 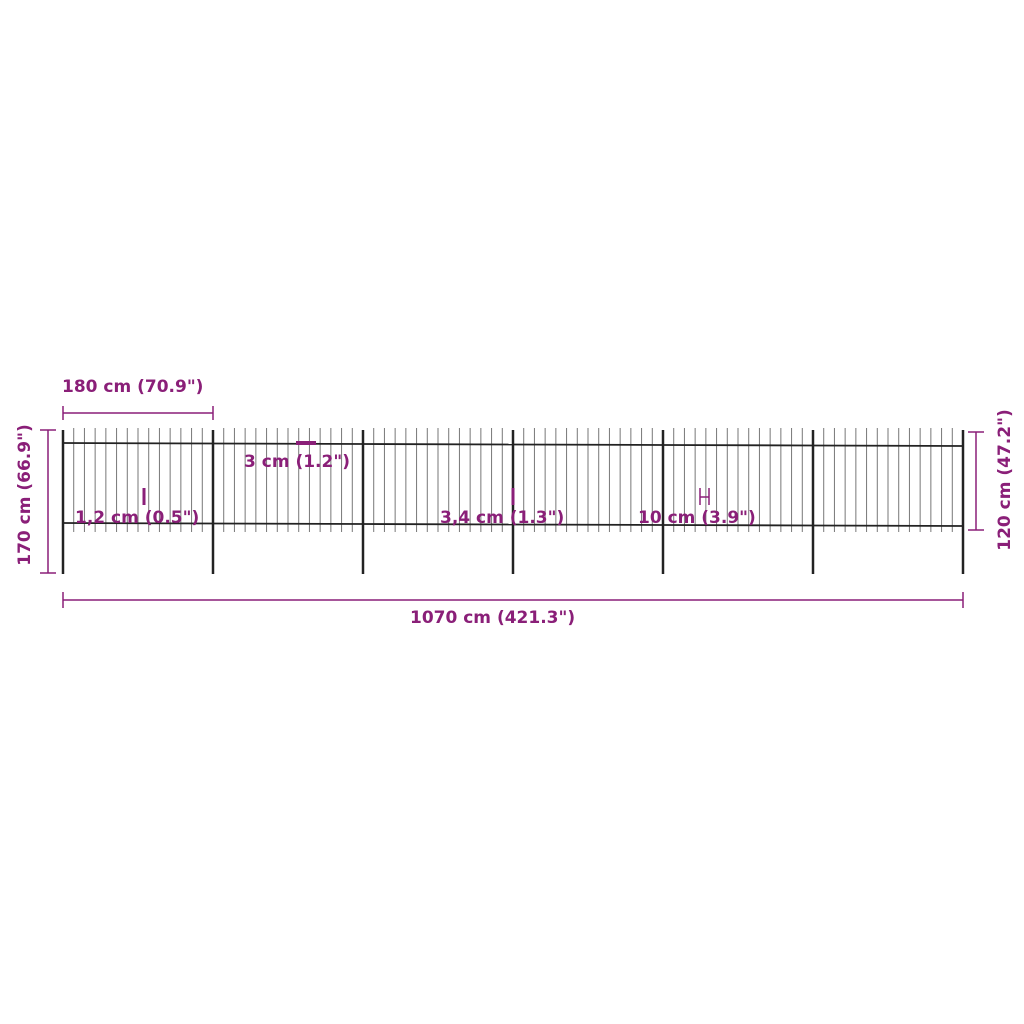 I want to click on fence-height-label: 120 cm (47.2"), so click(x=1005, y=480).